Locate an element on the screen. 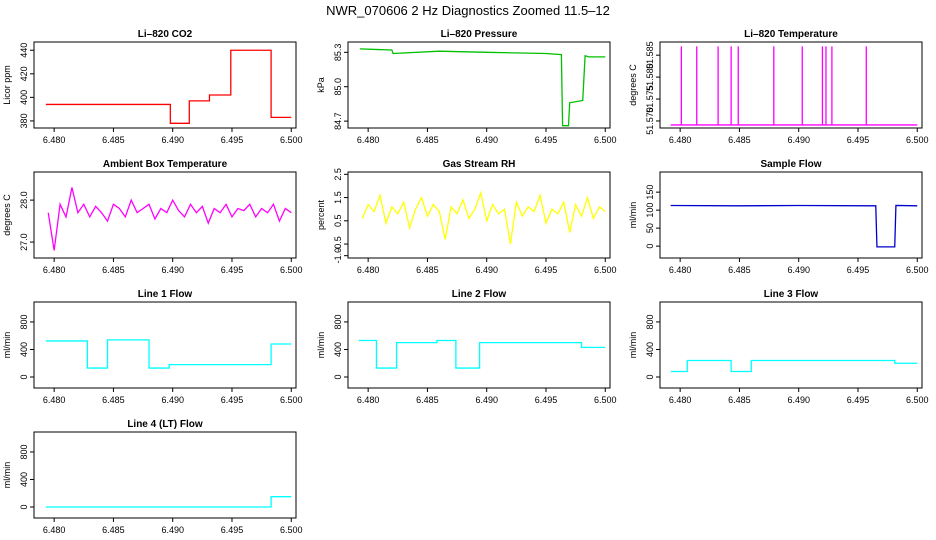 This screenshot has width=936, height=540. y-tick-label: 28.0 is located at coordinates (24, 200).